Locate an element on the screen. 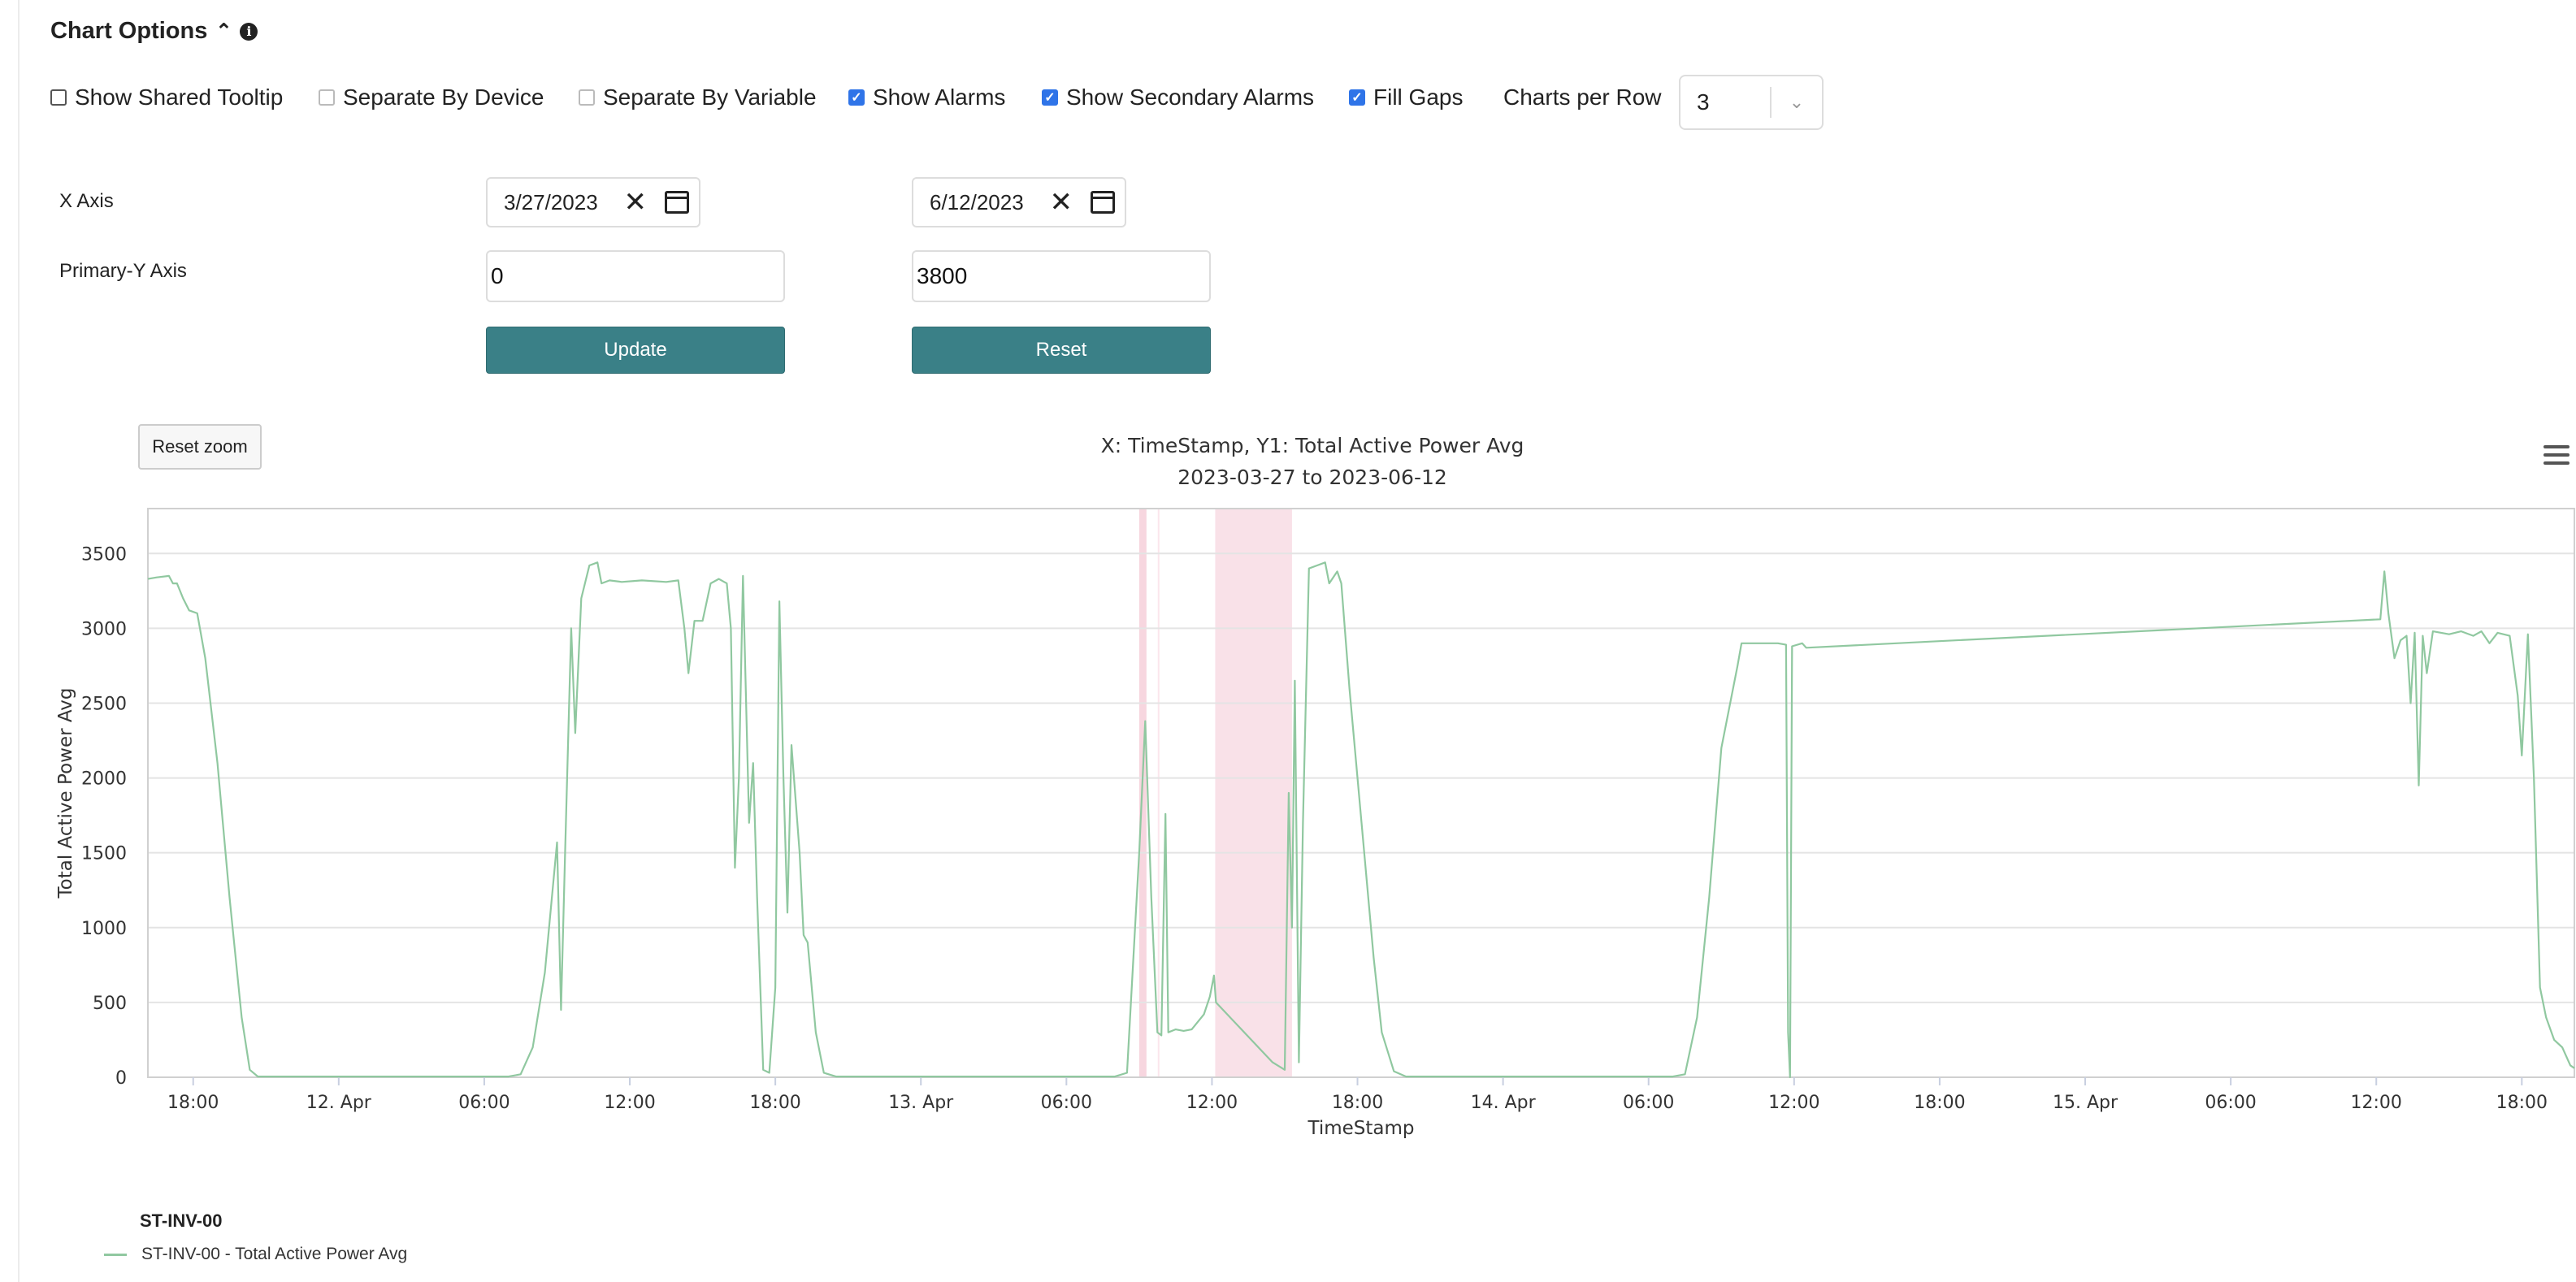  y-tick-label: 3500 is located at coordinates (104, 554).